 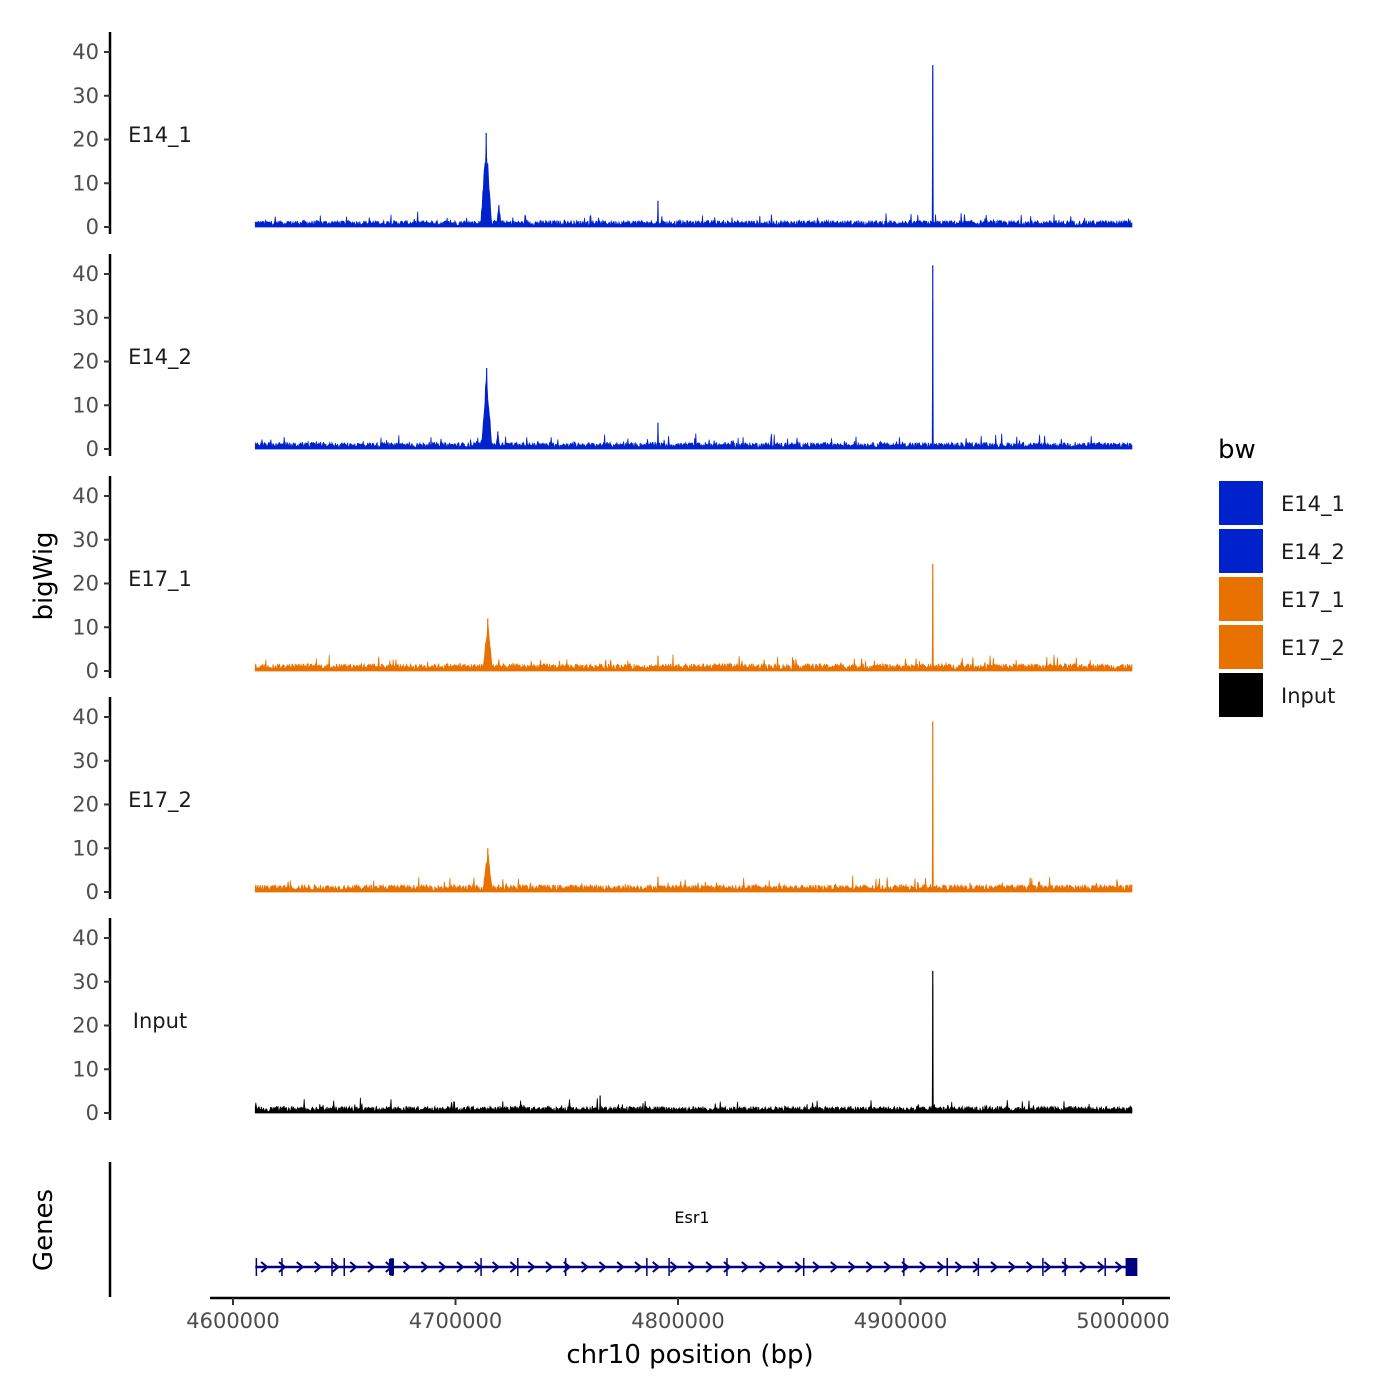 What do you see at coordinates (1237, 450) in the screenshot?
I see `legend-title: bw` at bounding box center [1237, 450].